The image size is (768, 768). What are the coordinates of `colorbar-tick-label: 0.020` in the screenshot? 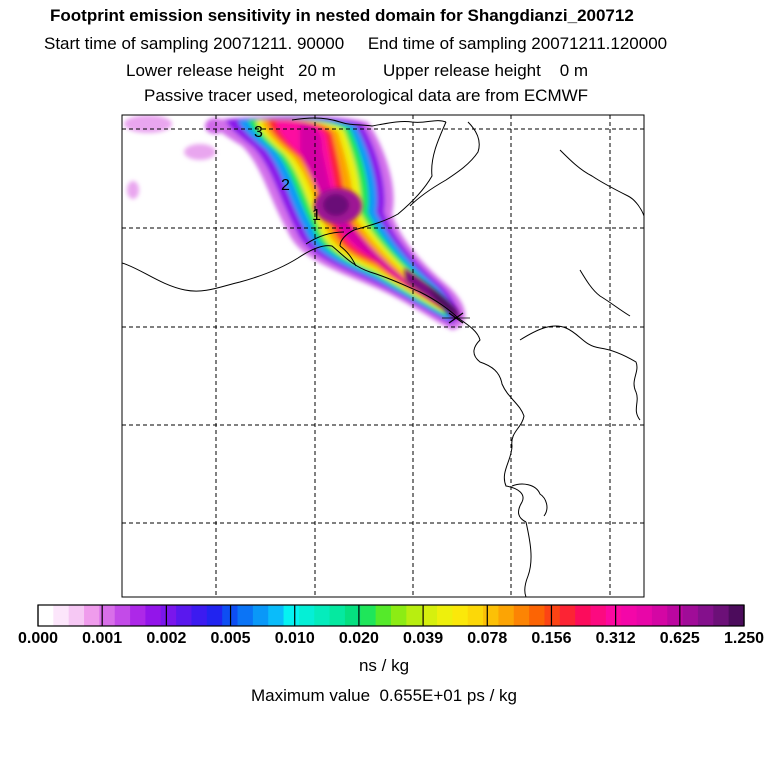 It's located at (358, 638).